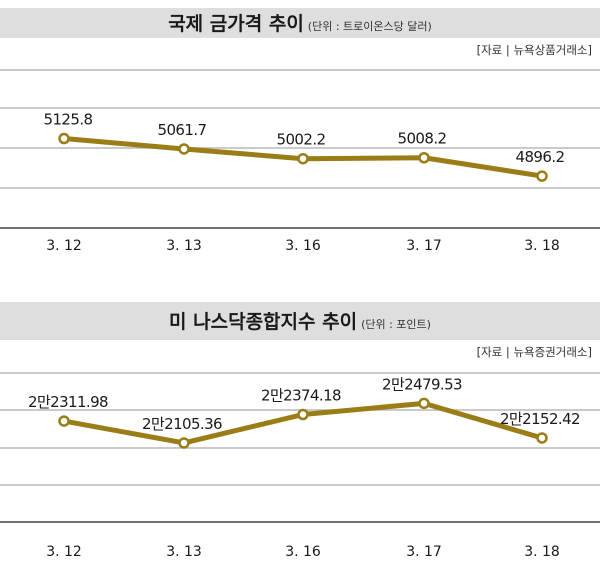 The image size is (600, 581). What do you see at coordinates (396, 324) in the screenshot?
I see `chart-unit: (단위 : 포인트)` at bounding box center [396, 324].